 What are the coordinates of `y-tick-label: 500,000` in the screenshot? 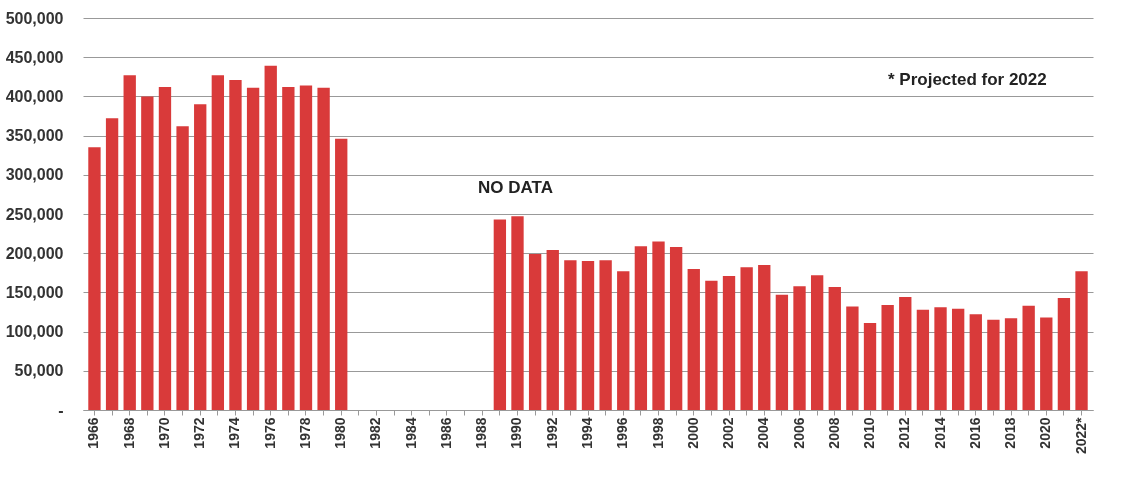 It's located at (34, 18).